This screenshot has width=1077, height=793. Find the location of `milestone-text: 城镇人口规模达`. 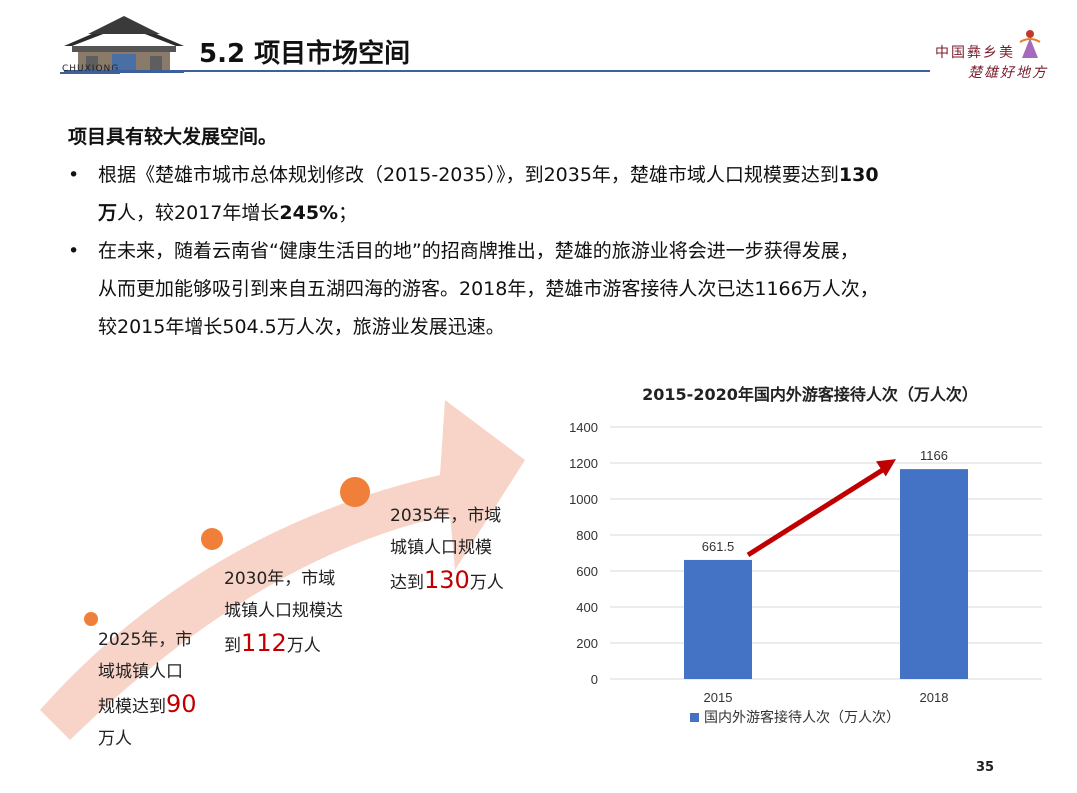

milestone-text: 城镇人口规模达 is located at coordinates (283, 611).